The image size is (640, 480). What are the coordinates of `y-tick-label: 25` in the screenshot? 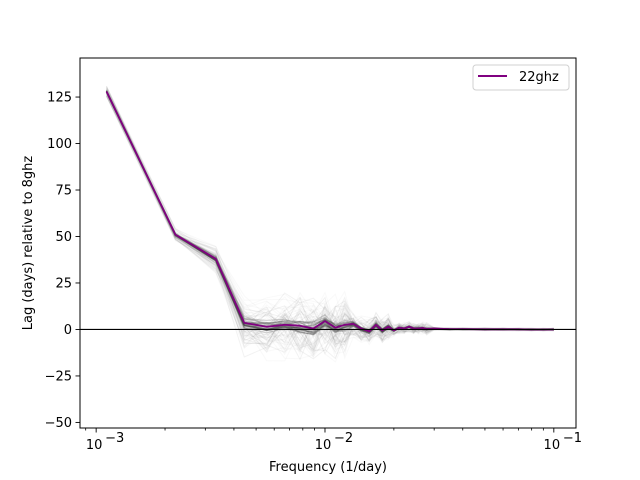 It's located at (63, 283).